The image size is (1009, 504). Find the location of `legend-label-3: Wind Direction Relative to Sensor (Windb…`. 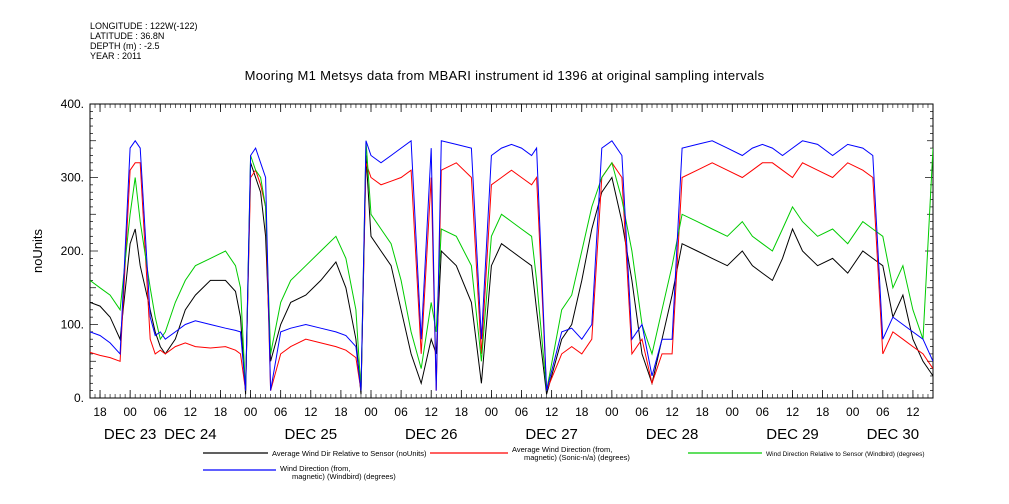

legend-label-3: Wind Direction Relative to Sensor (Windb… is located at coordinates (845, 454).